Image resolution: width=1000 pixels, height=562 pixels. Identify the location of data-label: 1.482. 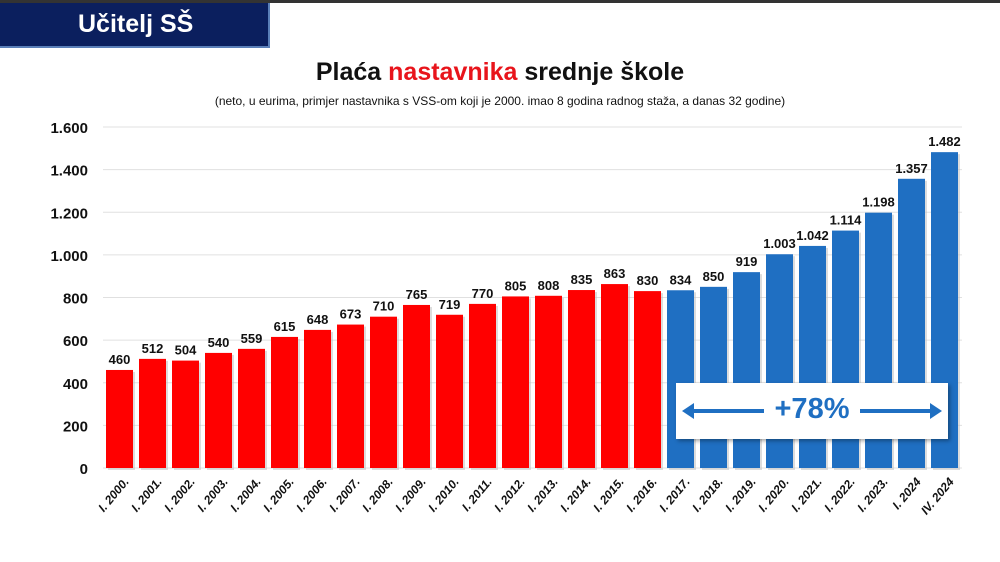
(944, 141).